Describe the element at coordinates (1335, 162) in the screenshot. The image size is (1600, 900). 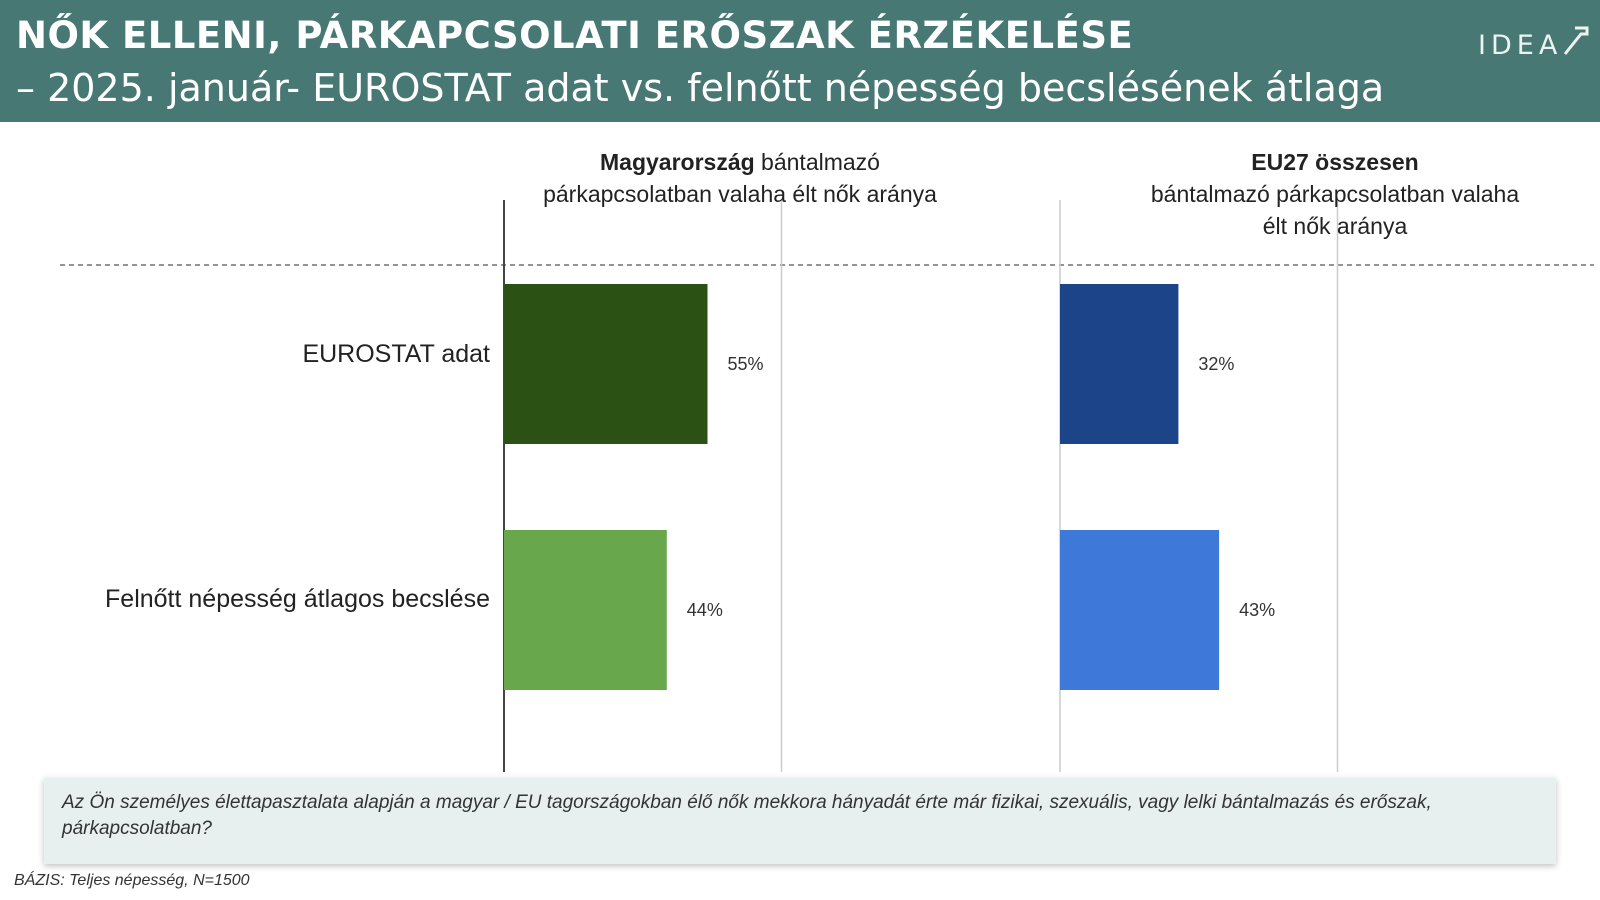
I see `panel-title-eu27-bold: EU27 összesen` at that location.